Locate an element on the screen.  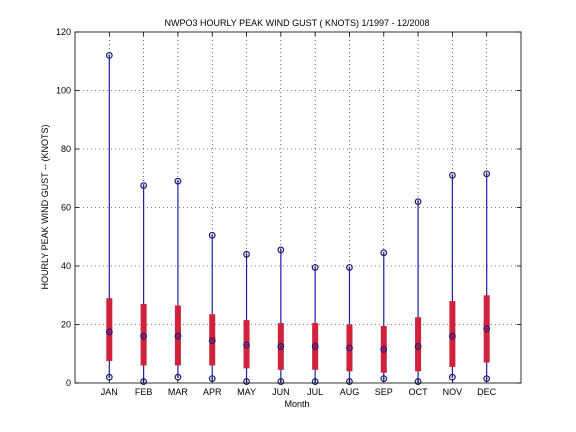
y-tick-label: 120 is located at coordinates (63, 32).